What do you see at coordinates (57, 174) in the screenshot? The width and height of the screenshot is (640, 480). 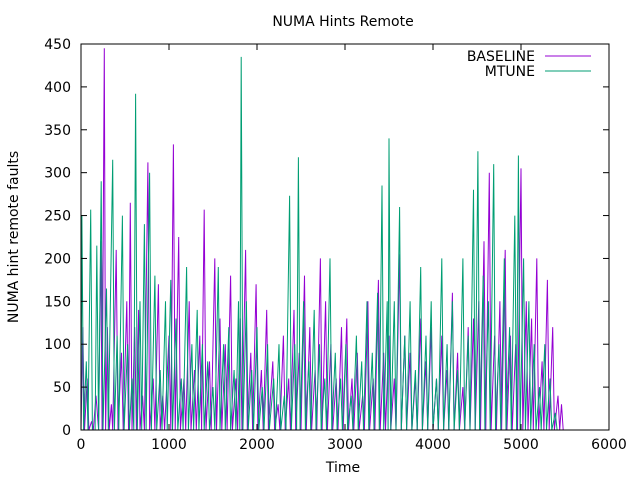 I see `y-tick-label: 300` at bounding box center [57, 174].